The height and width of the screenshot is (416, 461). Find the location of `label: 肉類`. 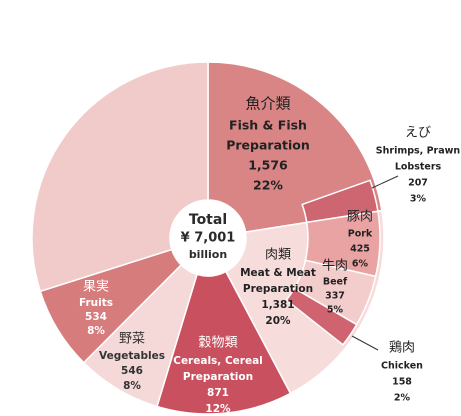

label: 肉類 is located at coordinates (278, 255).